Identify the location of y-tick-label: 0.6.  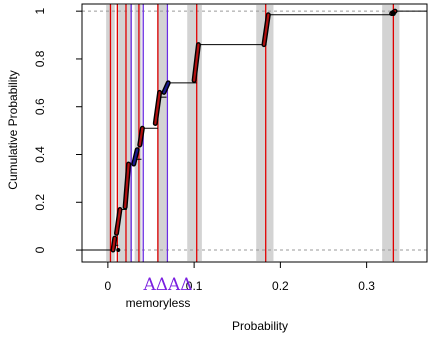
(40, 106).